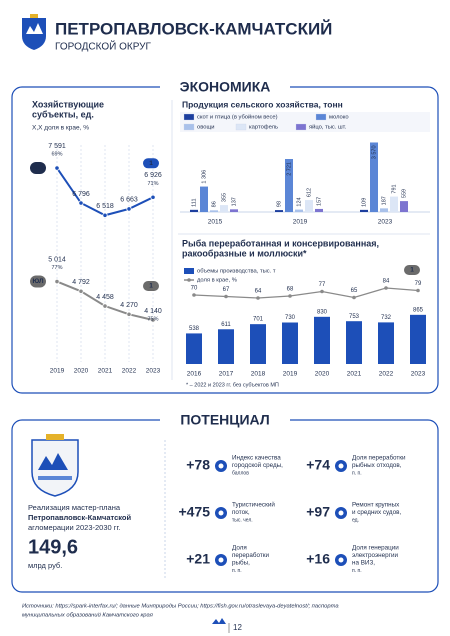 This screenshot has height=636, width=450. I want to click on value-label: 3 570, so click(374, 152).